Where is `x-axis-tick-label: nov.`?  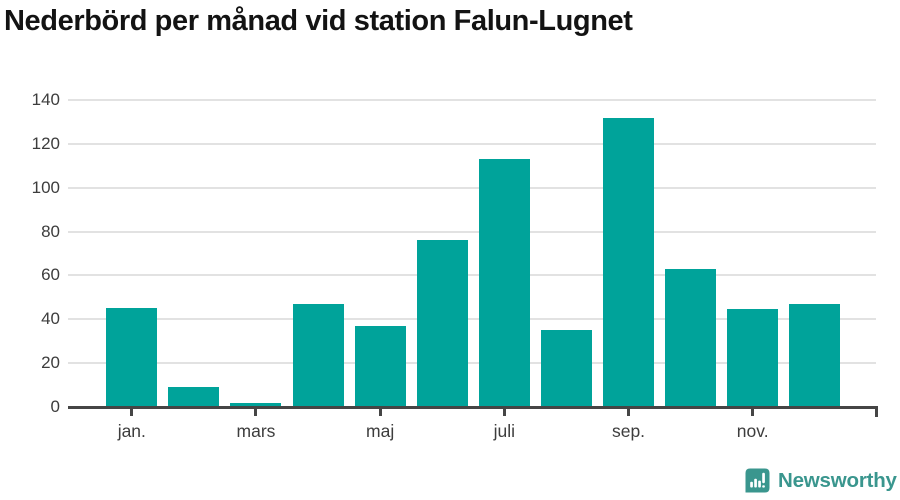
x-axis-tick-label: nov. is located at coordinates (752, 431).